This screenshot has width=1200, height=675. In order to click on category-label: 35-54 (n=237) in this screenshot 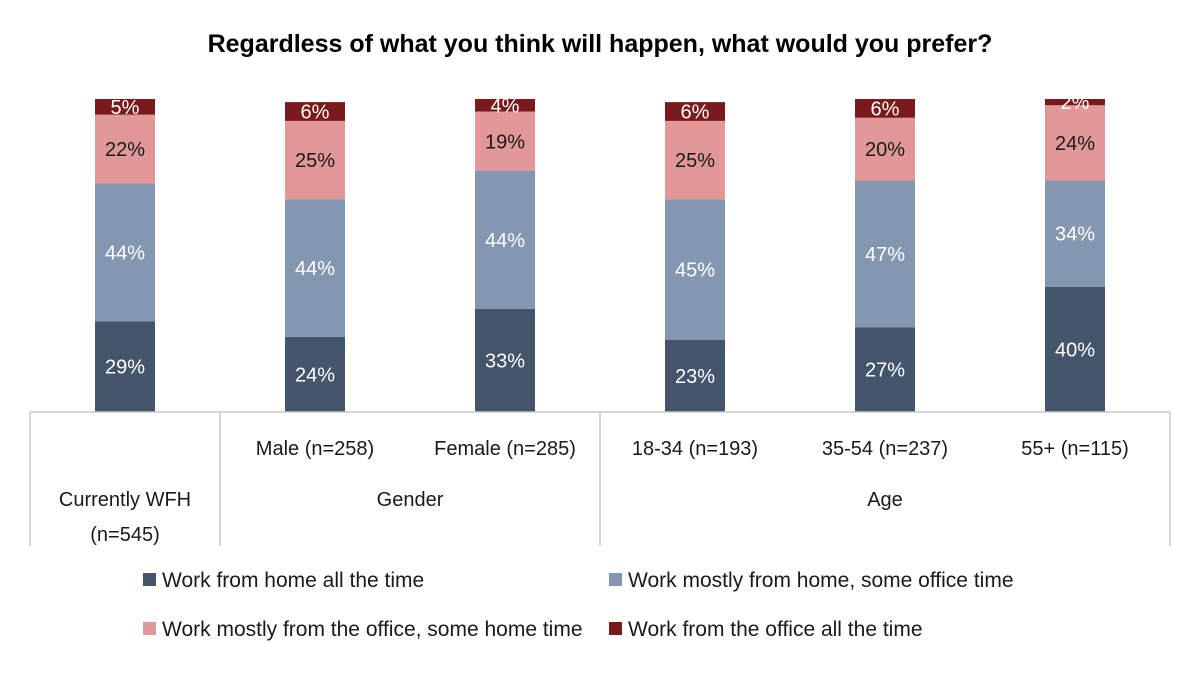, I will do `click(885, 449)`.